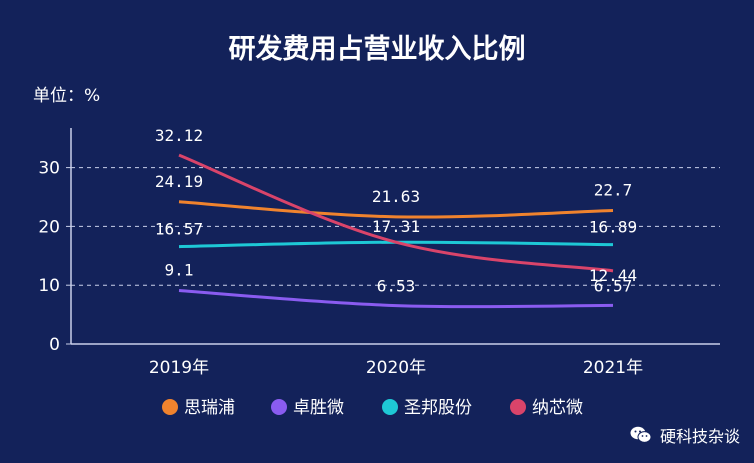 This screenshot has width=754, height=463. What do you see at coordinates (613, 368) in the screenshot?
I see `x-tick-label: 2021年` at bounding box center [613, 368].